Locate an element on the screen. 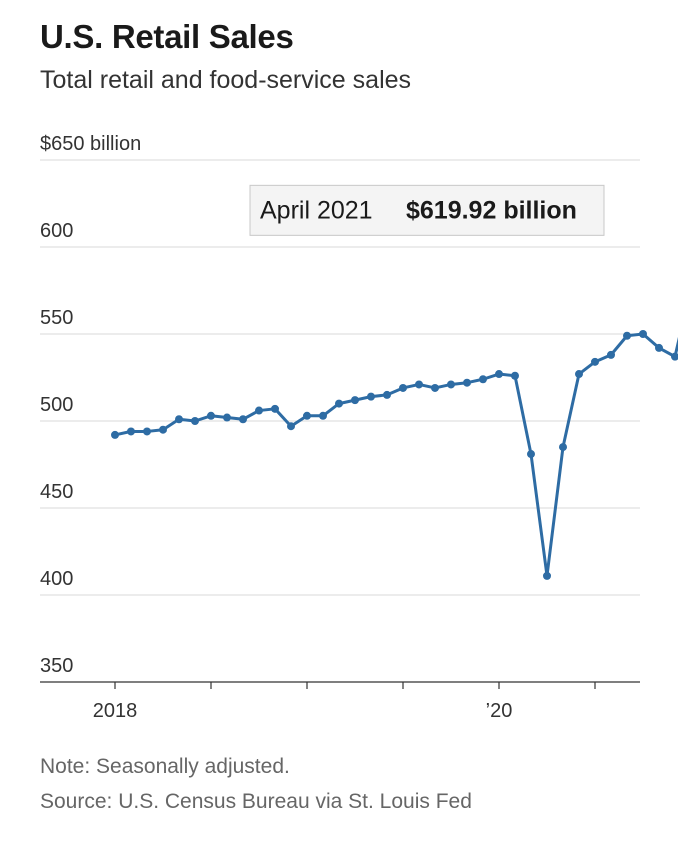 Image resolution: width=678 pixels, height=850 pixels. y-tick-label: 450 is located at coordinates (56, 492).